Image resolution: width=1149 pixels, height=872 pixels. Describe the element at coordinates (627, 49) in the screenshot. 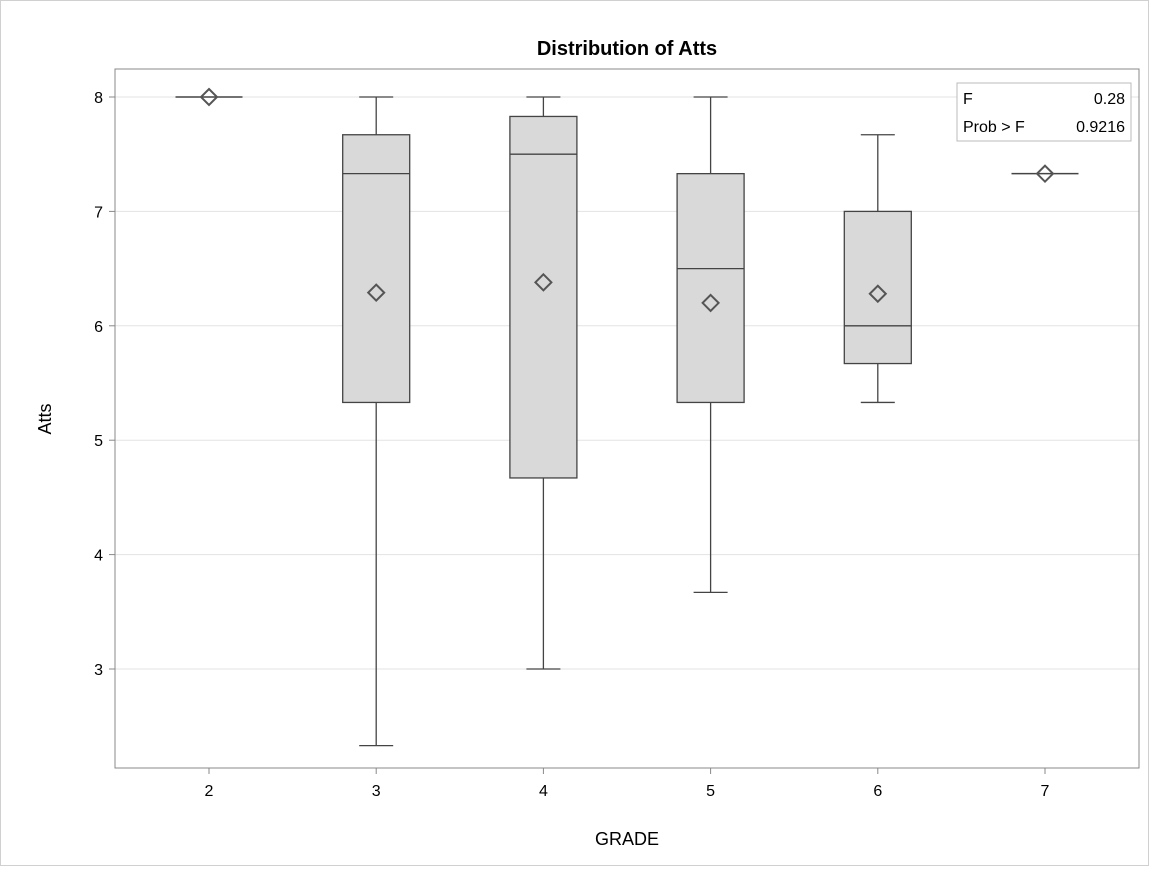

I see `chart-title: Distribution of Atts` at that location.